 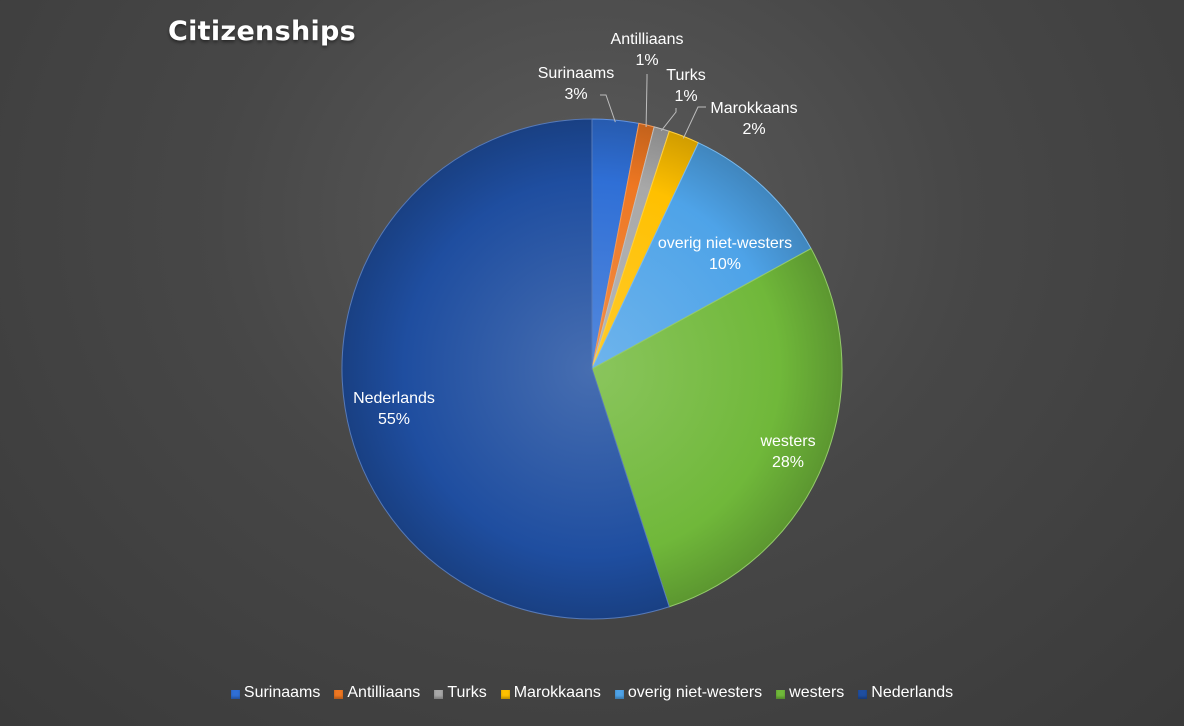 I want to click on data-label-category: overig niet-westers, so click(x=725, y=243).